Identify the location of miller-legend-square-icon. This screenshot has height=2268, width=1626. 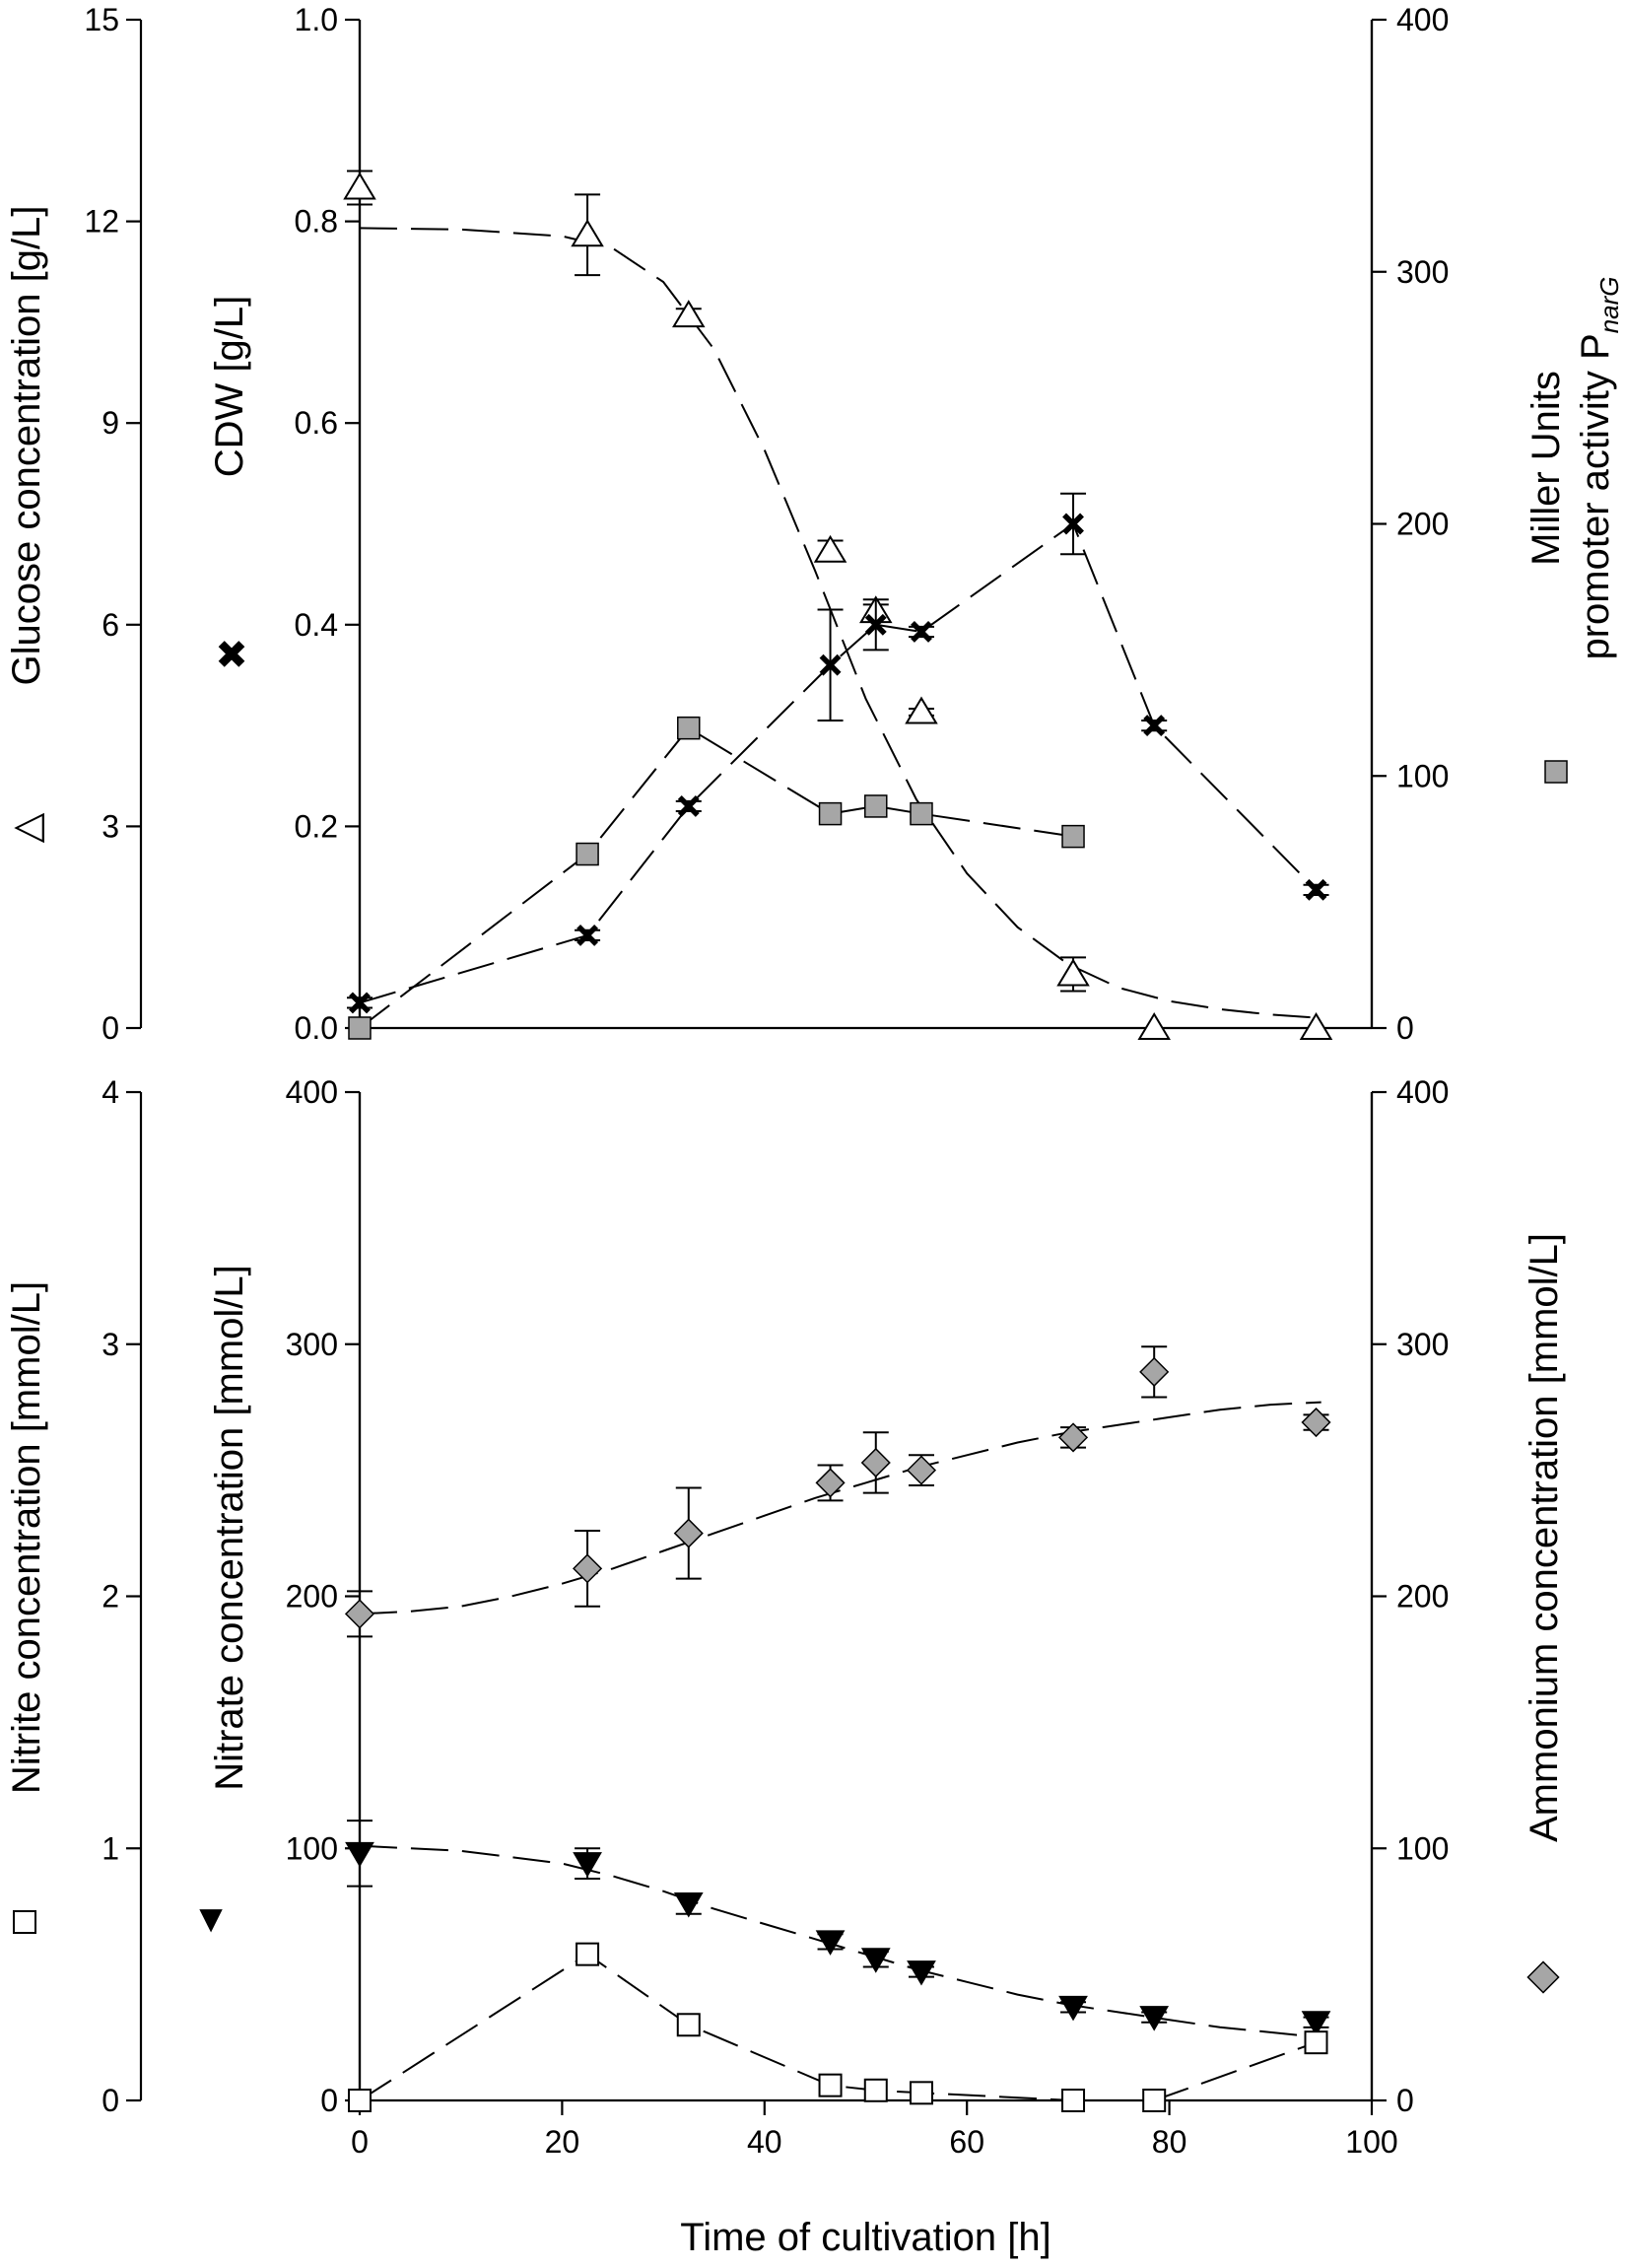
(1556, 772).